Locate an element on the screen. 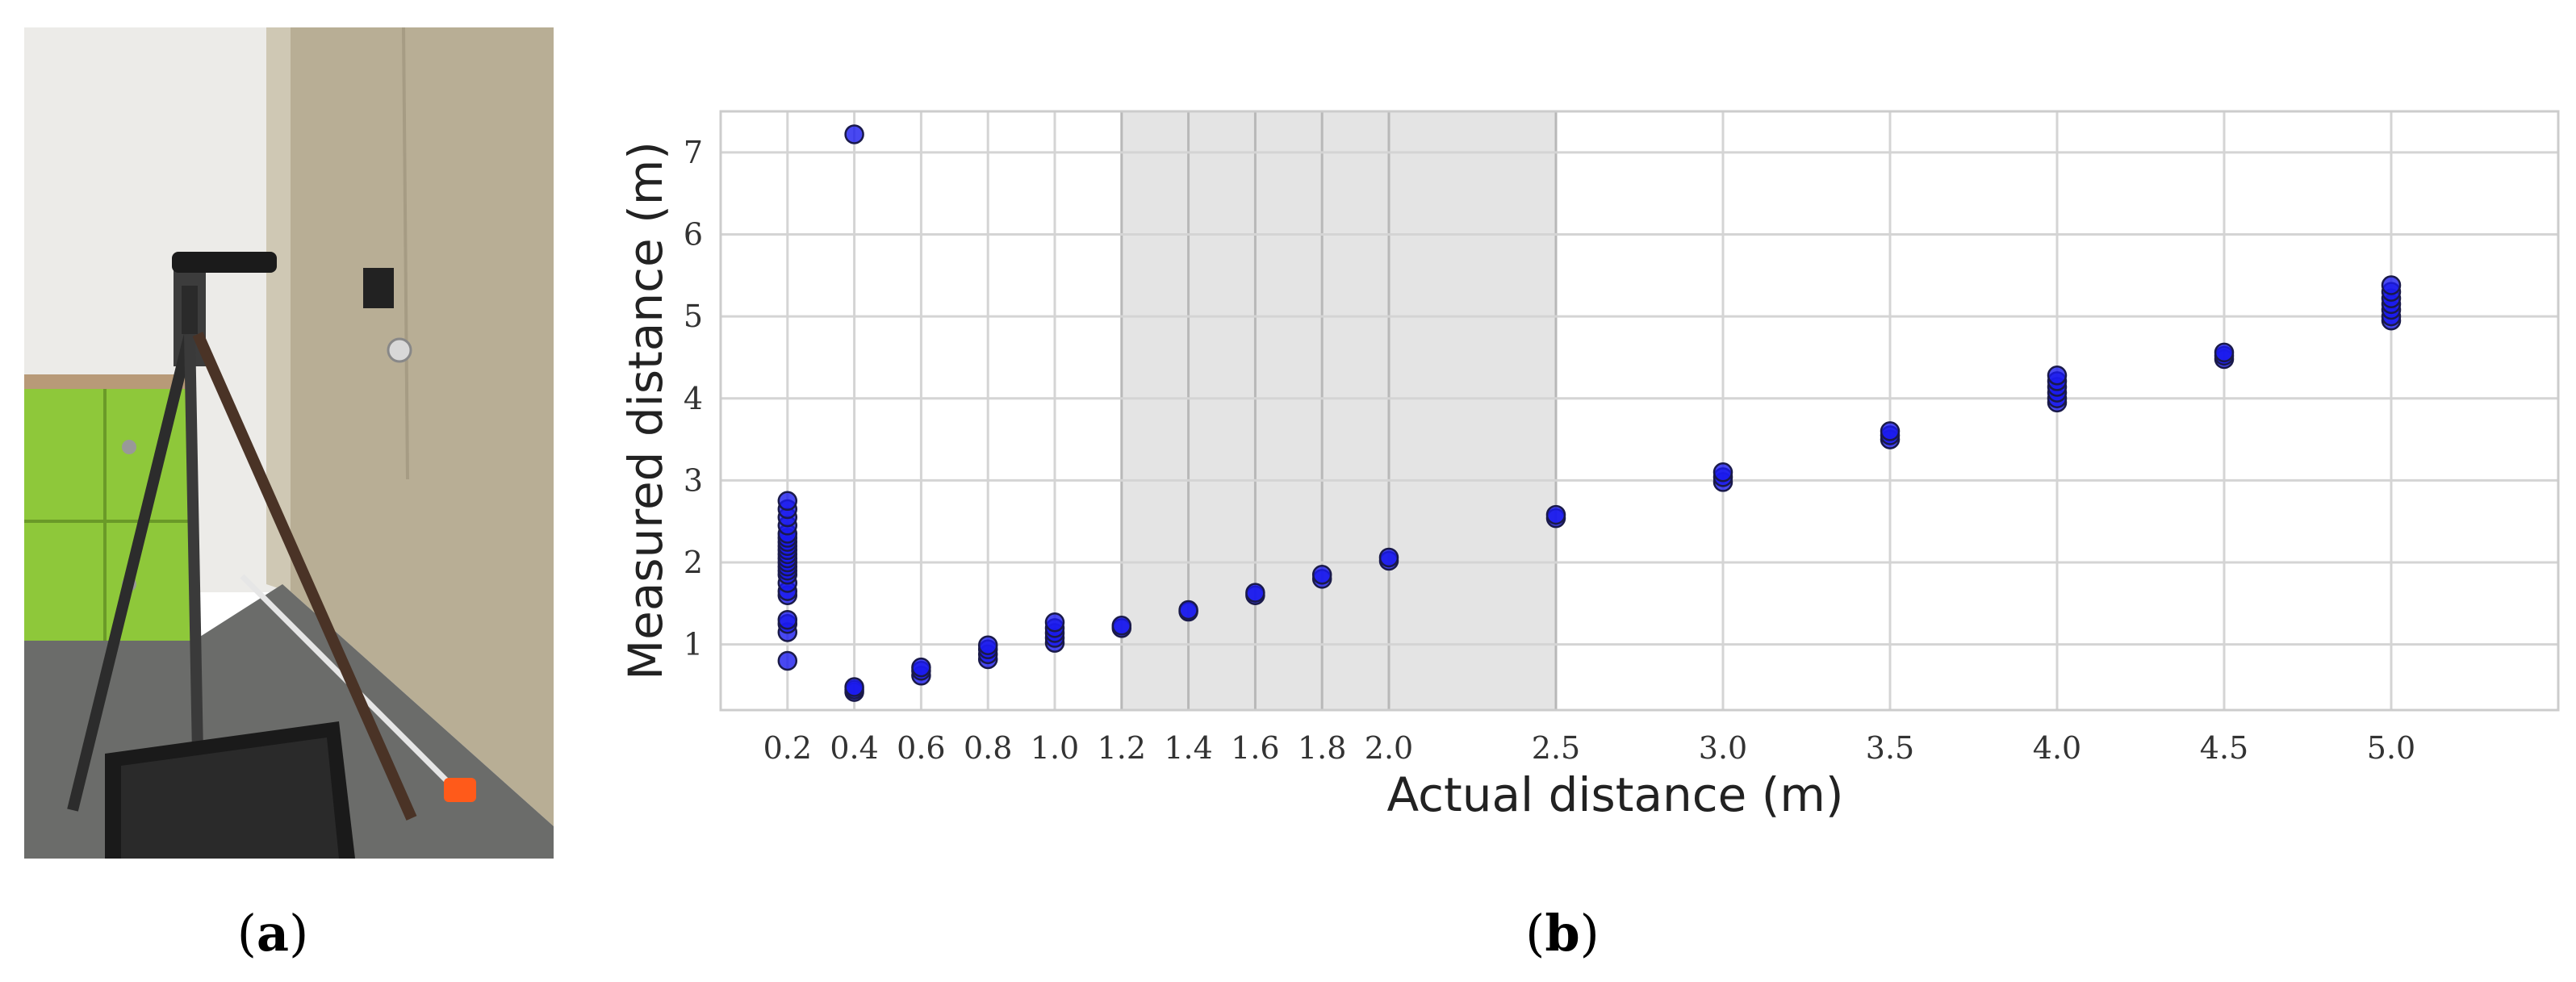  door-handle is located at coordinates (399, 350).